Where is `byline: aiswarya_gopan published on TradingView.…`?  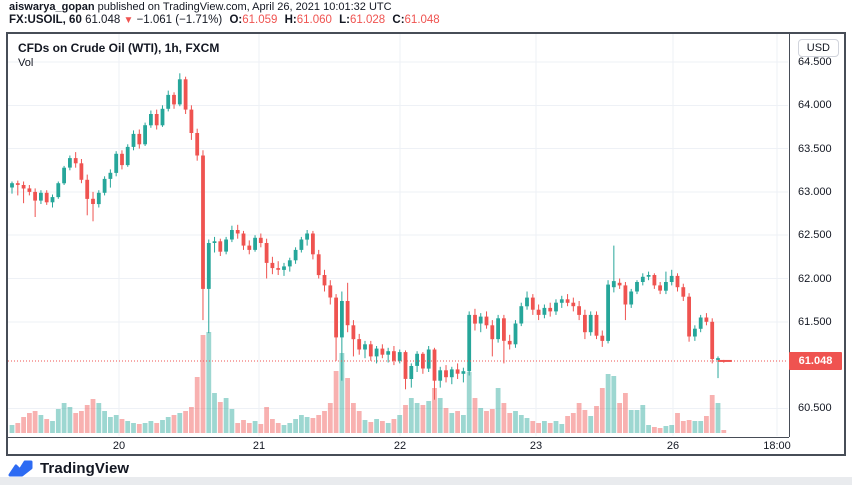 byline: aiswarya_gopan published on TradingView.… is located at coordinates (200, 7).